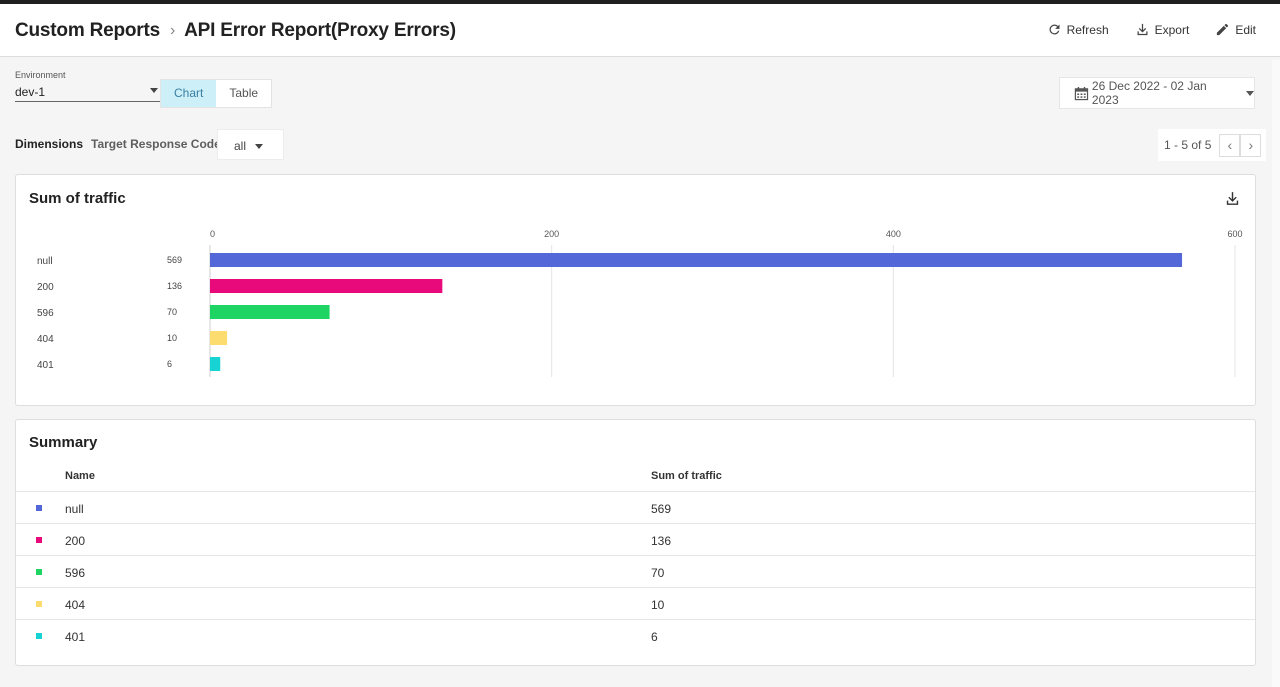 Image resolution: width=1280 pixels, height=687 pixels. I want to click on chevron-left-icon: ‹, so click(1230, 145).